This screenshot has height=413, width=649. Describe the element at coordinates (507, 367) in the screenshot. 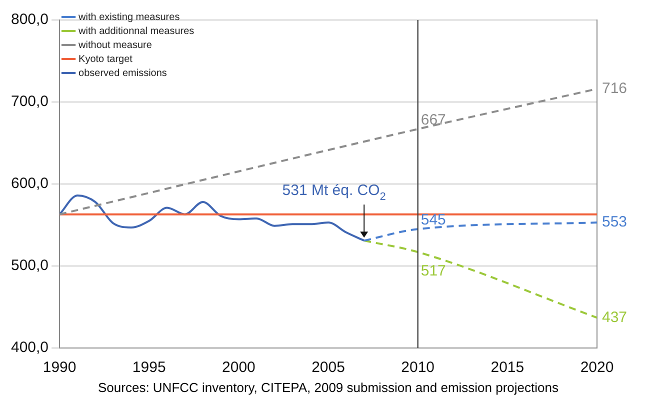

I see `x-tick-label: 2015` at that location.